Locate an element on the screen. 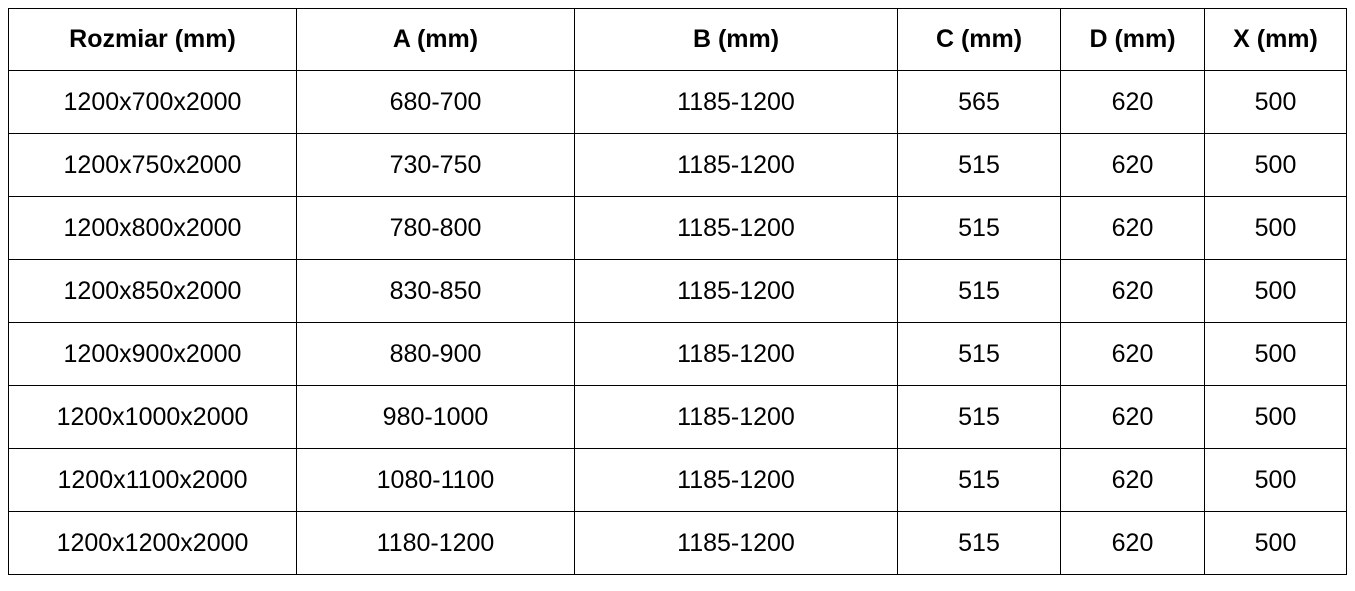 This screenshot has width=1355, height=591. table-cell: 830-850 is located at coordinates (435, 291).